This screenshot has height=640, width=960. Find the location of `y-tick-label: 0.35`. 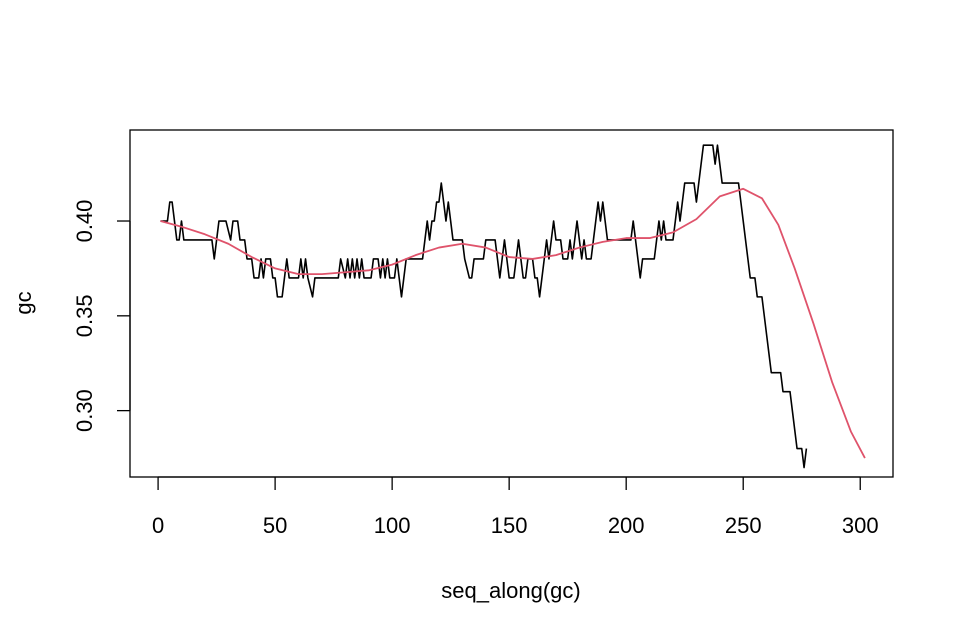

y-tick-label: 0.35 is located at coordinates (84, 315).